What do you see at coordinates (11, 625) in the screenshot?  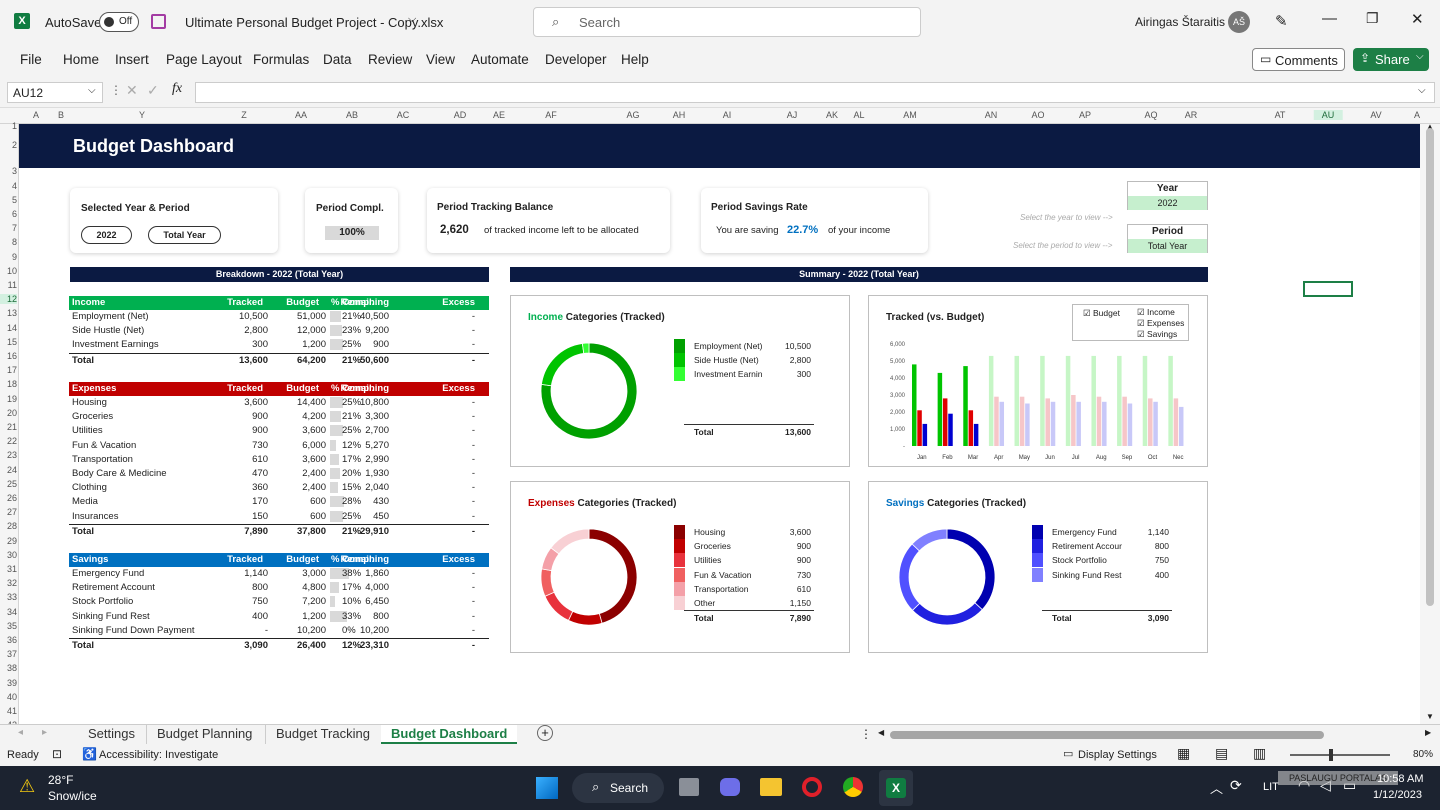 I see `row-number: 35` at bounding box center [11, 625].